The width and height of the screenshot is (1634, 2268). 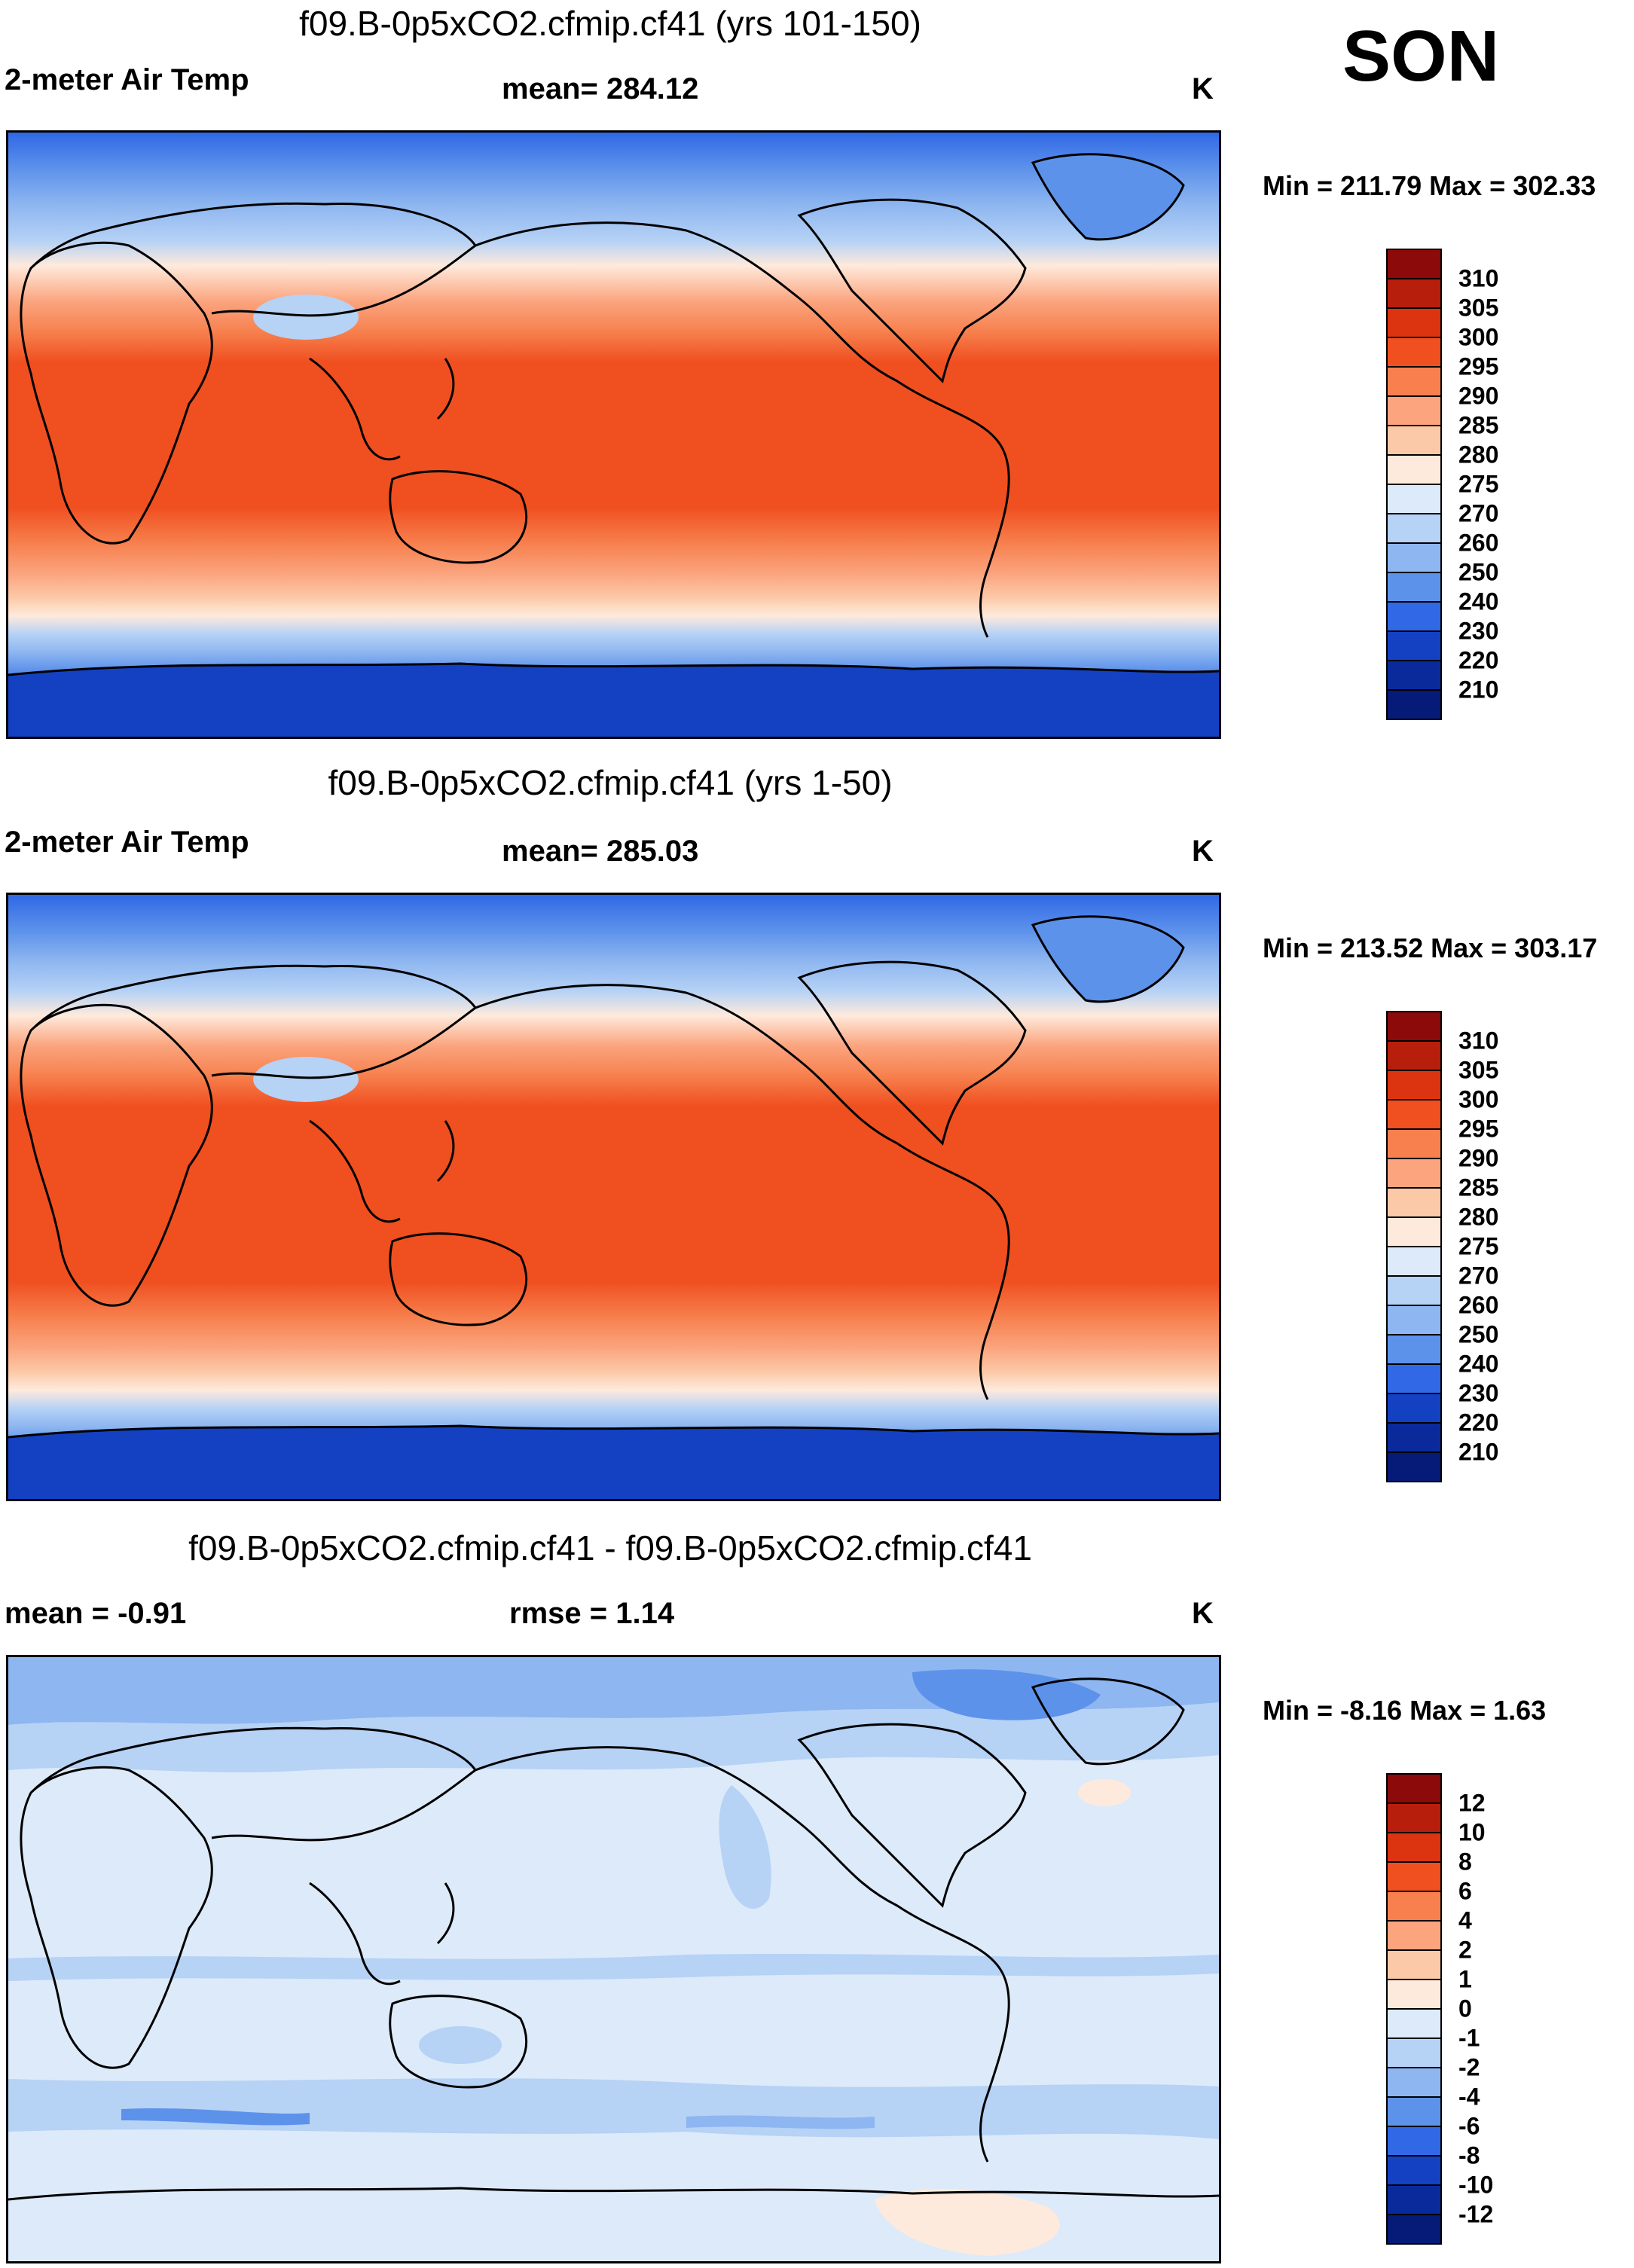 I want to click on minmax-top: Min = 211.79 Max = 302.33, so click(x=1429, y=186).